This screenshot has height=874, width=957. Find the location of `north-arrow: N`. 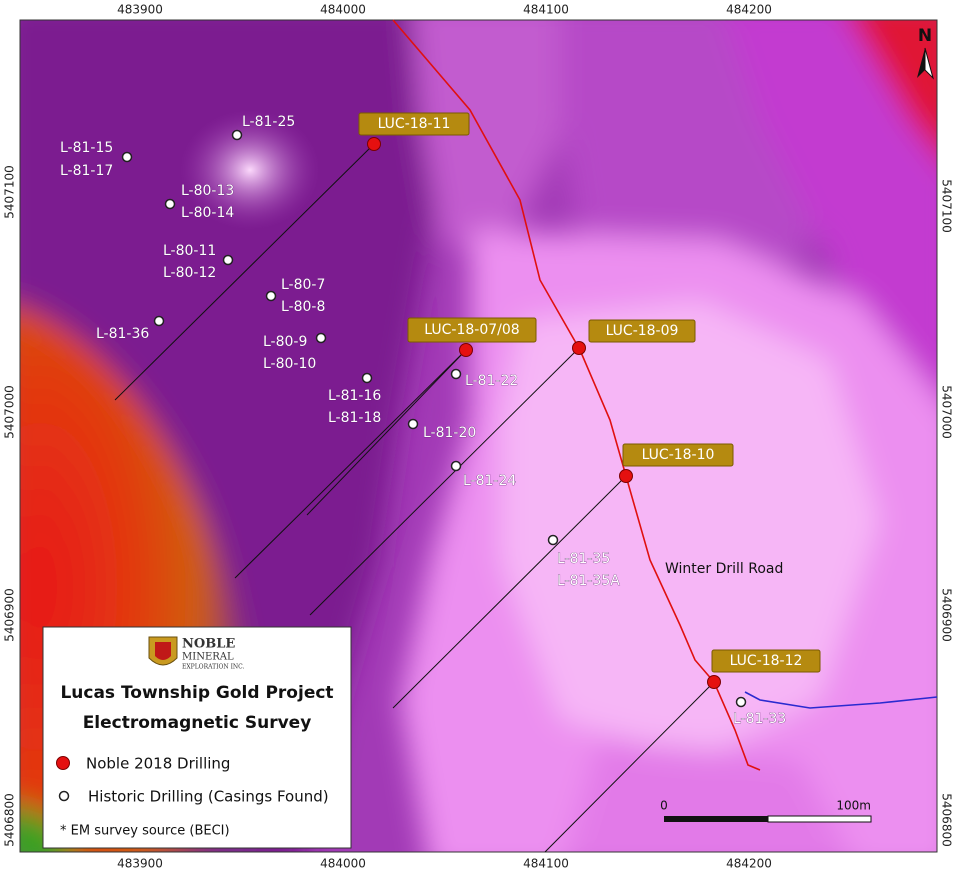

north-arrow: N is located at coordinates (925, 53).